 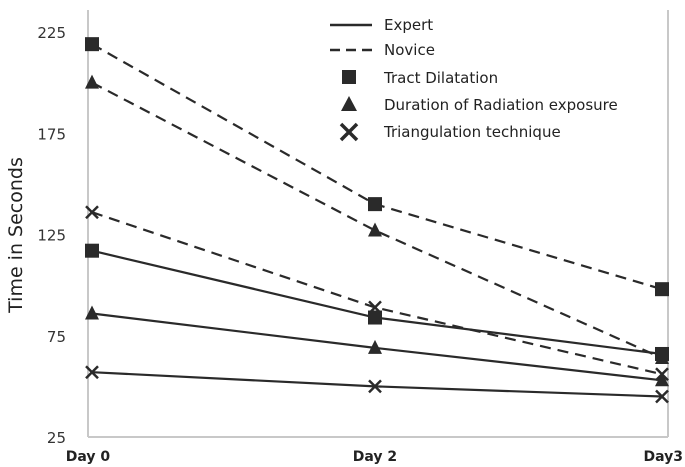 I want to click on x-tick-label: Day3, so click(x=663, y=457).